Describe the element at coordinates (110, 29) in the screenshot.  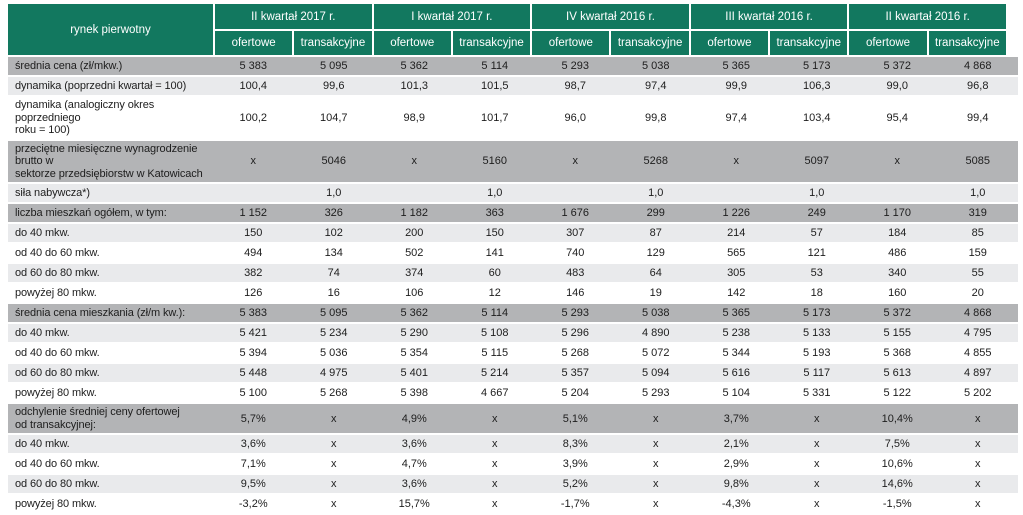
I see `corner-header-cell: rynek pierwotny` at that location.